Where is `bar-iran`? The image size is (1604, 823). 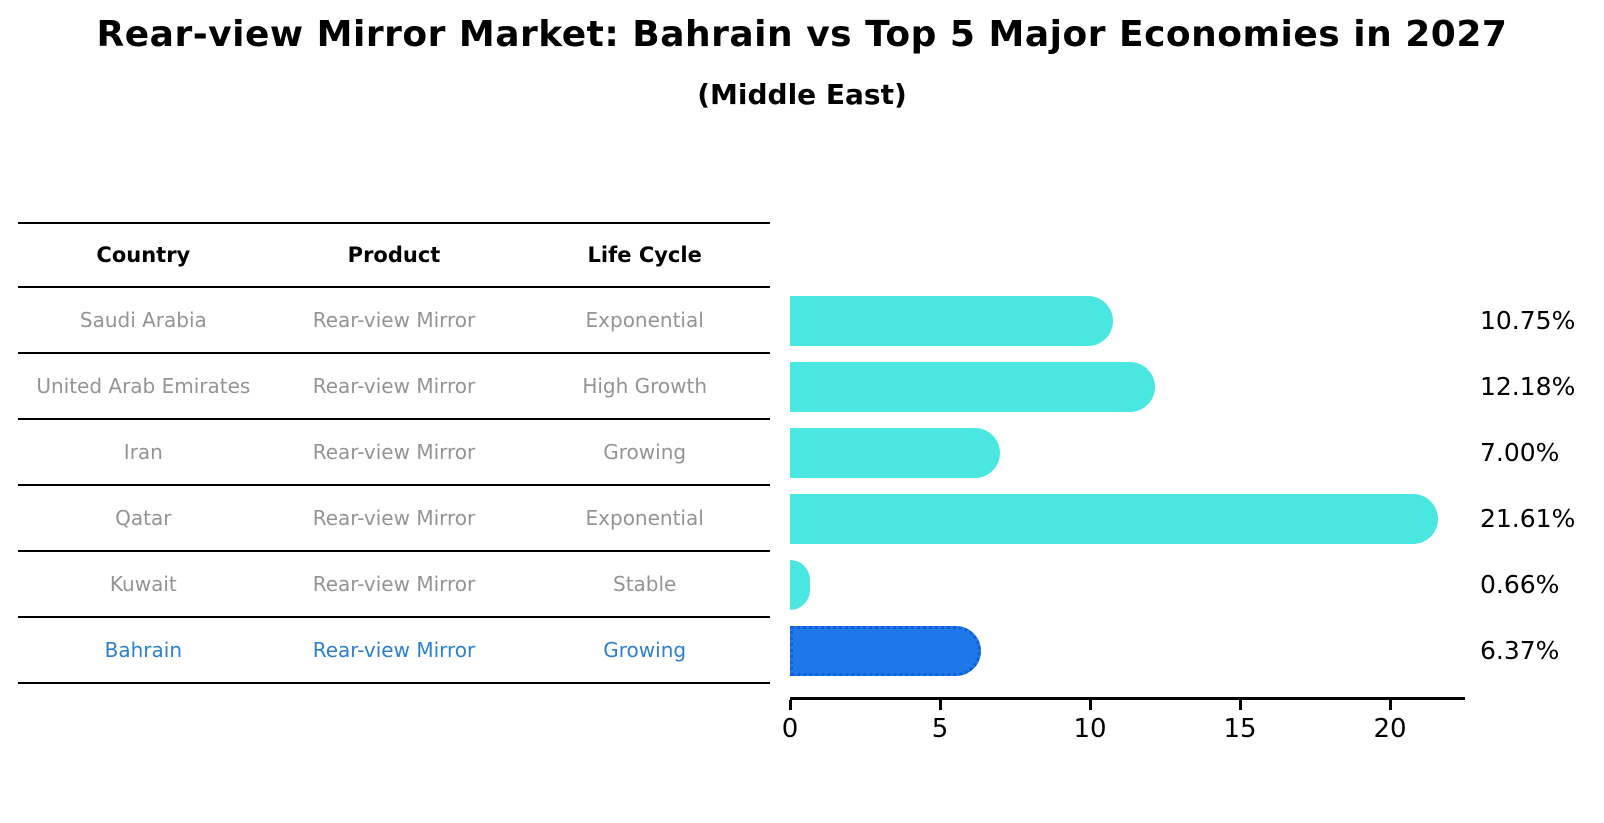
bar-iran is located at coordinates (895, 453).